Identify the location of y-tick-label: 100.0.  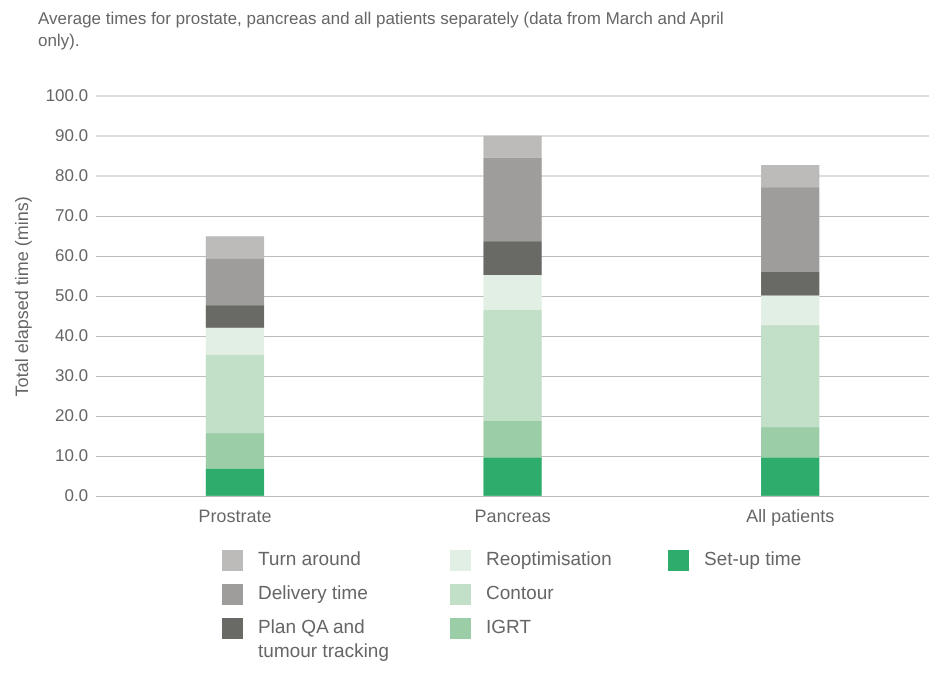
(67, 95).